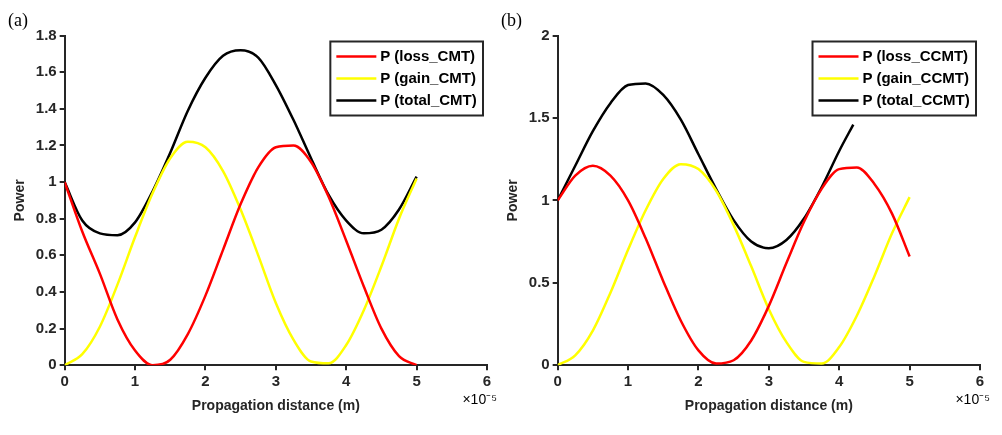 This screenshot has height=435, width=1002. Describe the element at coordinates (46, 144) in the screenshot. I see `y-tick-label: 1.2` at that location.